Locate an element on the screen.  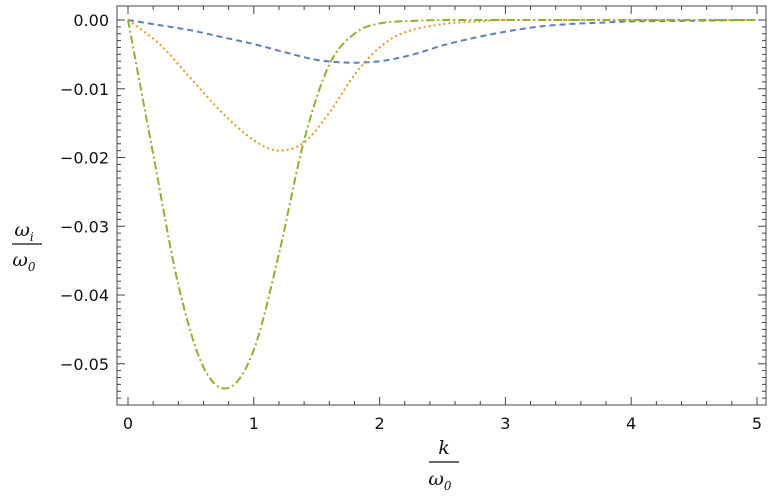
y-label-den-main: ω is located at coordinates (20, 260).